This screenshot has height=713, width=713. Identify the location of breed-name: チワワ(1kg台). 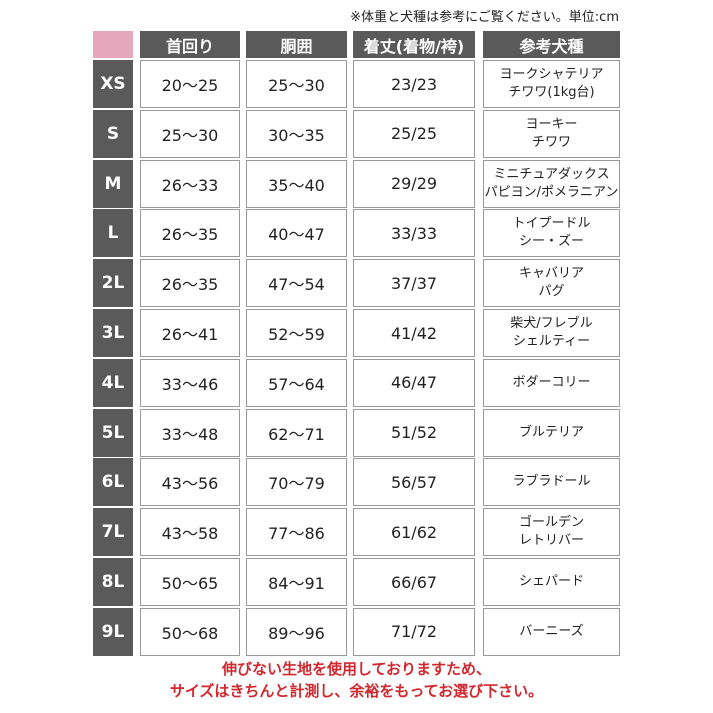
(551, 92).